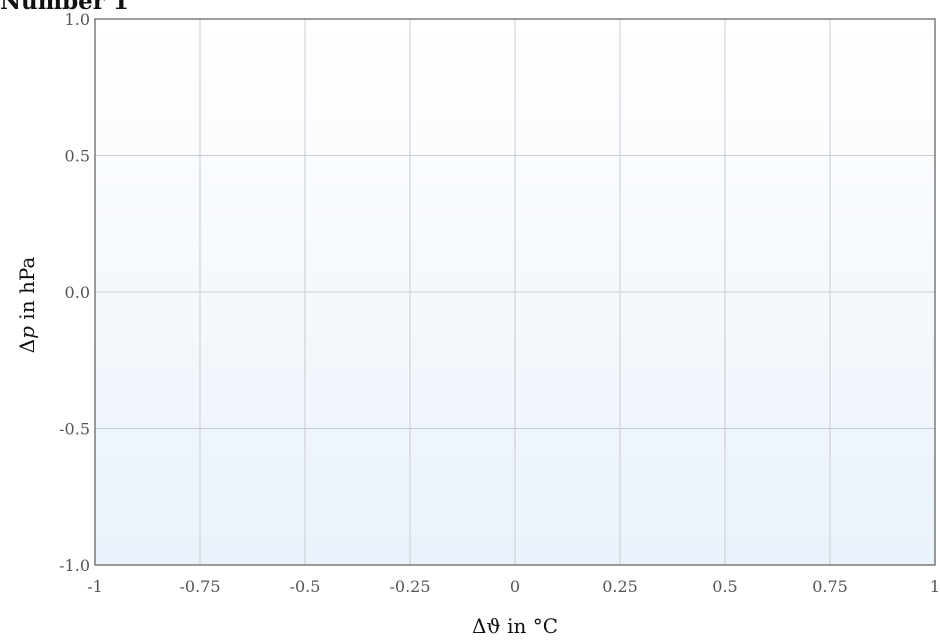 The image size is (940, 642). What do you see at coordinates (95, 586) in the screenshot?
I see `x-tick-label: -1` at bounding box center [95, 586].